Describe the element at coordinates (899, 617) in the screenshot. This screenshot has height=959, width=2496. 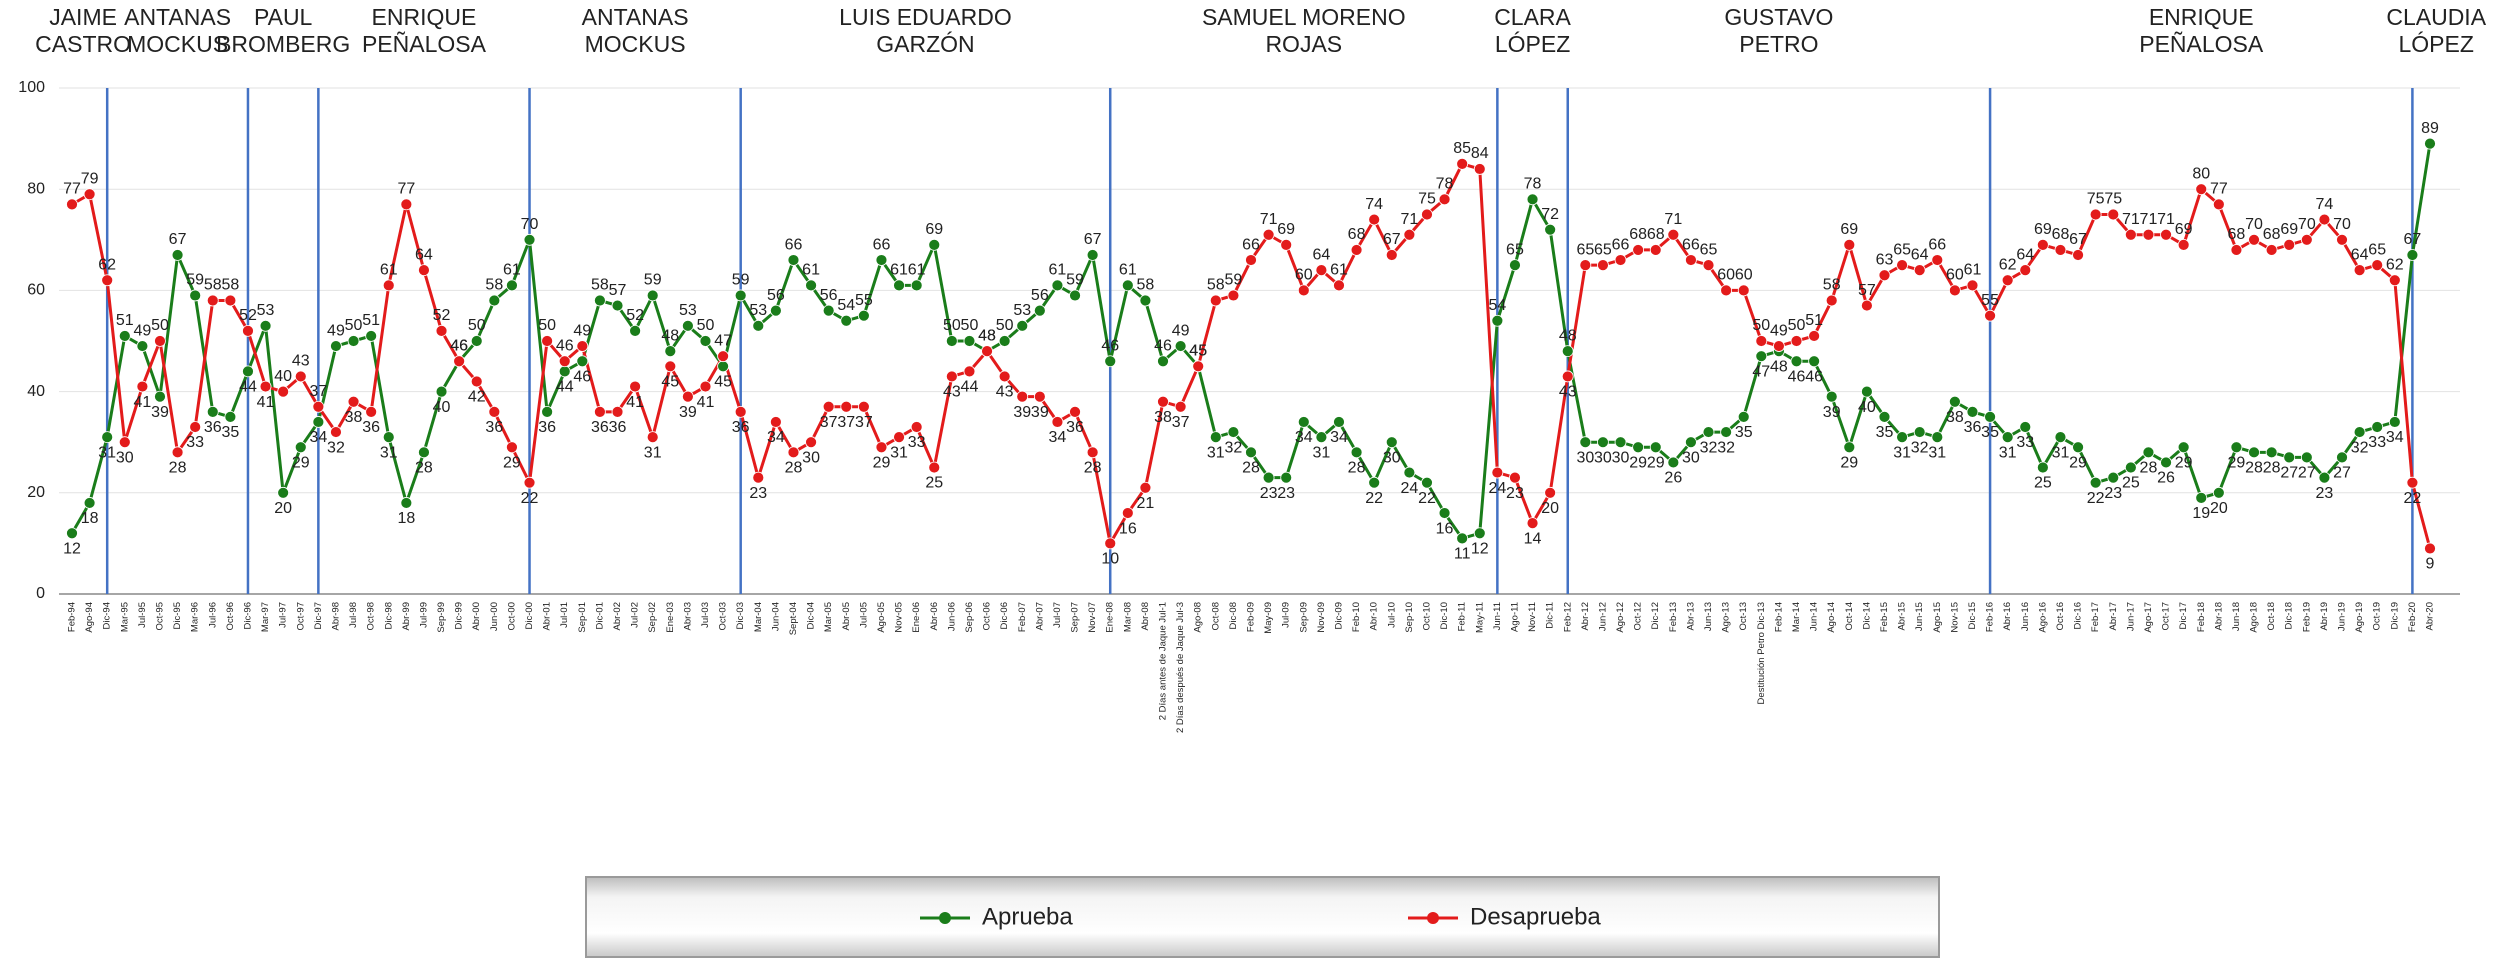
I see `x-tick-label: Nov-05` at that location.